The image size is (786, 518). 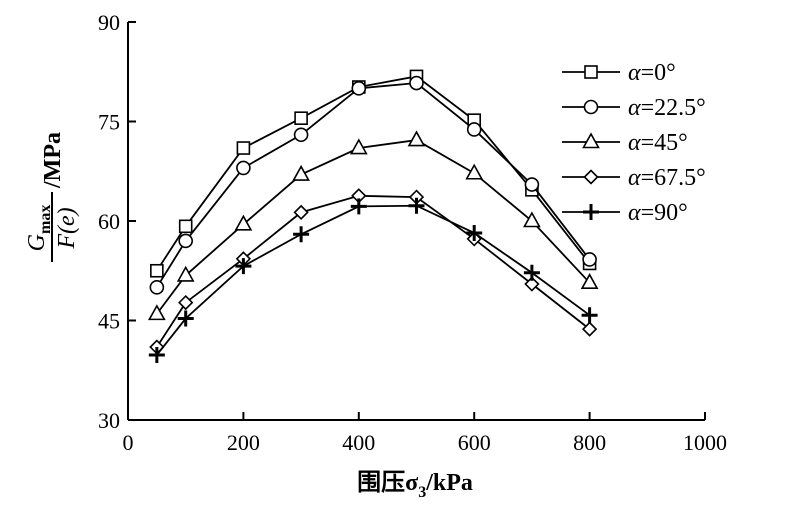 I want to click on legend-item: α=22.5°, so click(x=634, y=108).